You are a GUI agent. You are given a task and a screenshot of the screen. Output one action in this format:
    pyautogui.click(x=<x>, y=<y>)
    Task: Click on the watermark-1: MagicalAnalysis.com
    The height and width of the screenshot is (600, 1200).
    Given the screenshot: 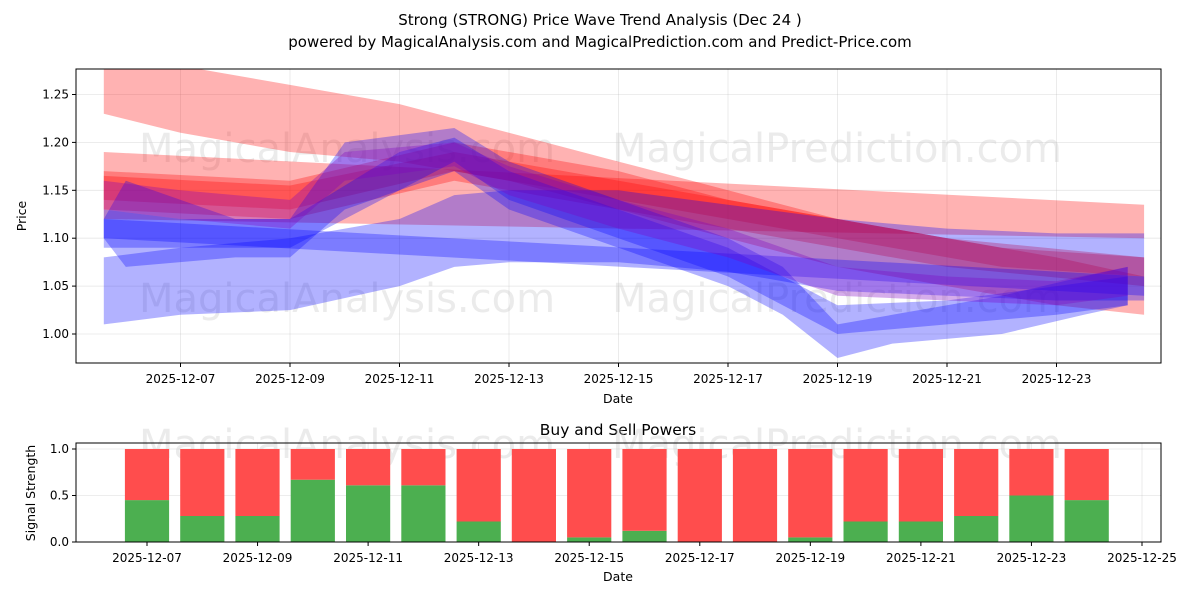 What is the action you would take?
    pyautogui.click(x=347, y=149)
    